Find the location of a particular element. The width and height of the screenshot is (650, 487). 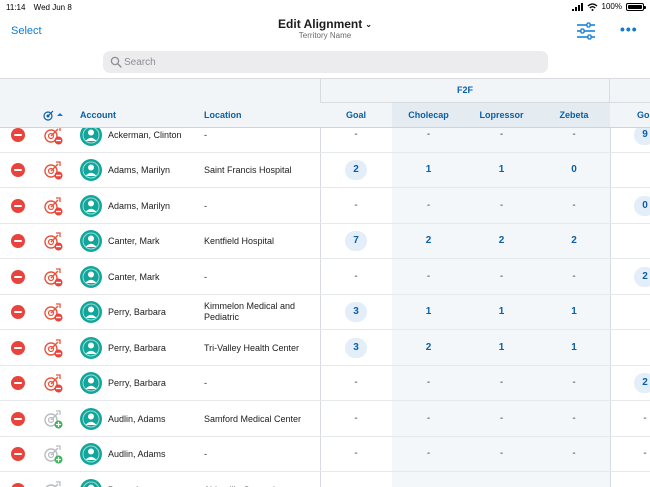

column-header-account: Account is located at coordinates (98, 115).